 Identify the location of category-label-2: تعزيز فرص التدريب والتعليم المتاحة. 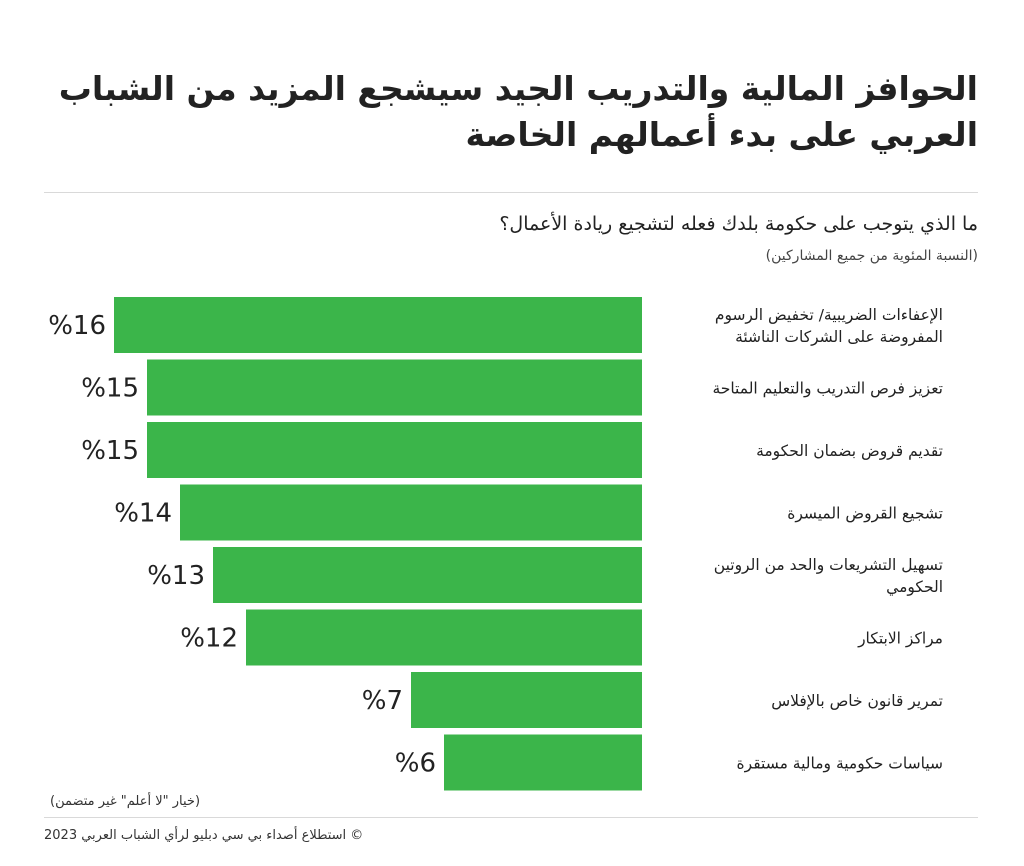
(827, 389).